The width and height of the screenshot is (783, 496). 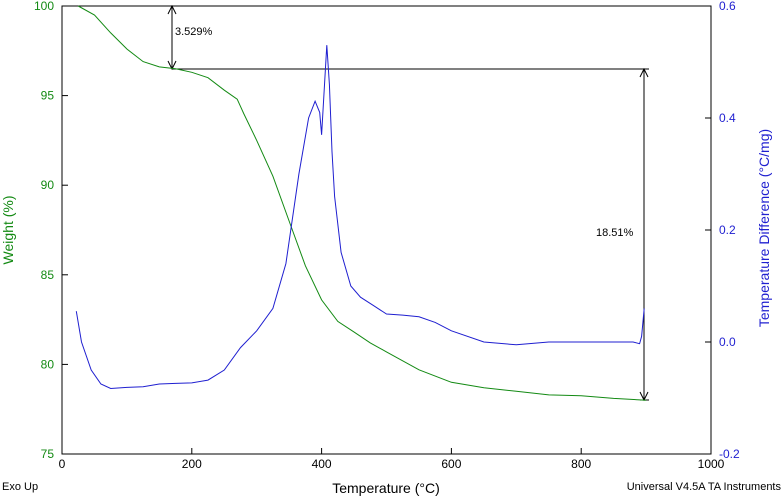 What do you see at coordinates (764, 228) in the screenshot?
I see `right-axis-label: Temperature Difference (°C/mg)` at bounding box center [764, 228].